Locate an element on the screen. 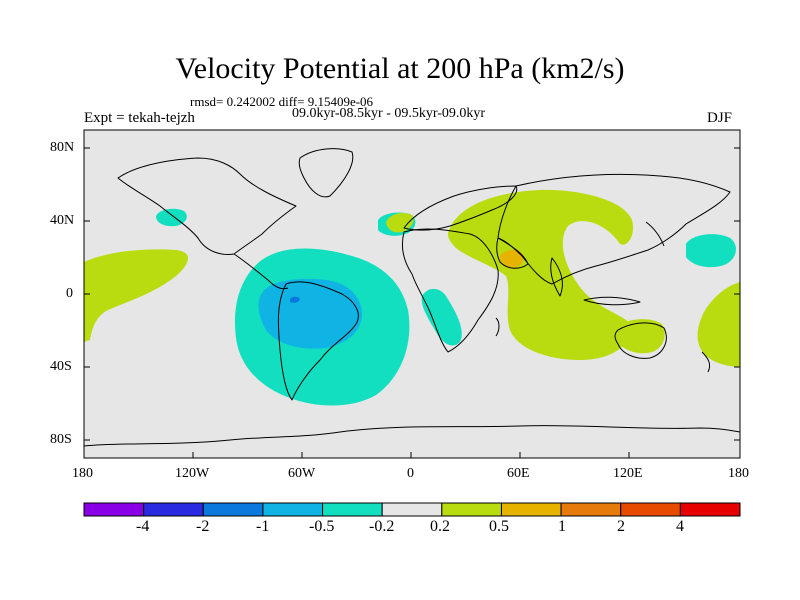 The height and width of the screenshot is (600, 800). coast-australia is located at coordinates (640, 340).